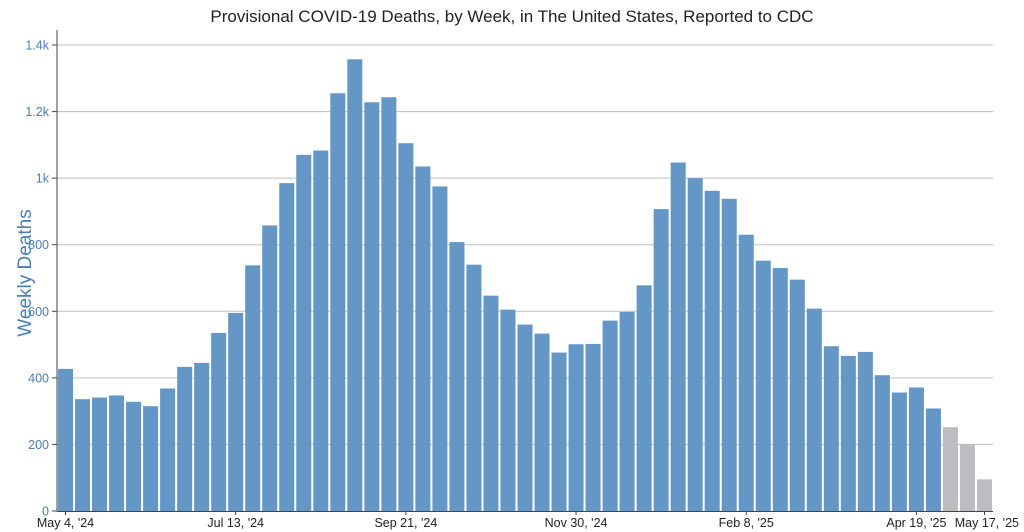 This screenshot has width=1024, height=532. What do you see at coordinates (987, 523) in the screenshot?
I see `x-tick-label: May 17, '25` at bounding box center [987, 523].